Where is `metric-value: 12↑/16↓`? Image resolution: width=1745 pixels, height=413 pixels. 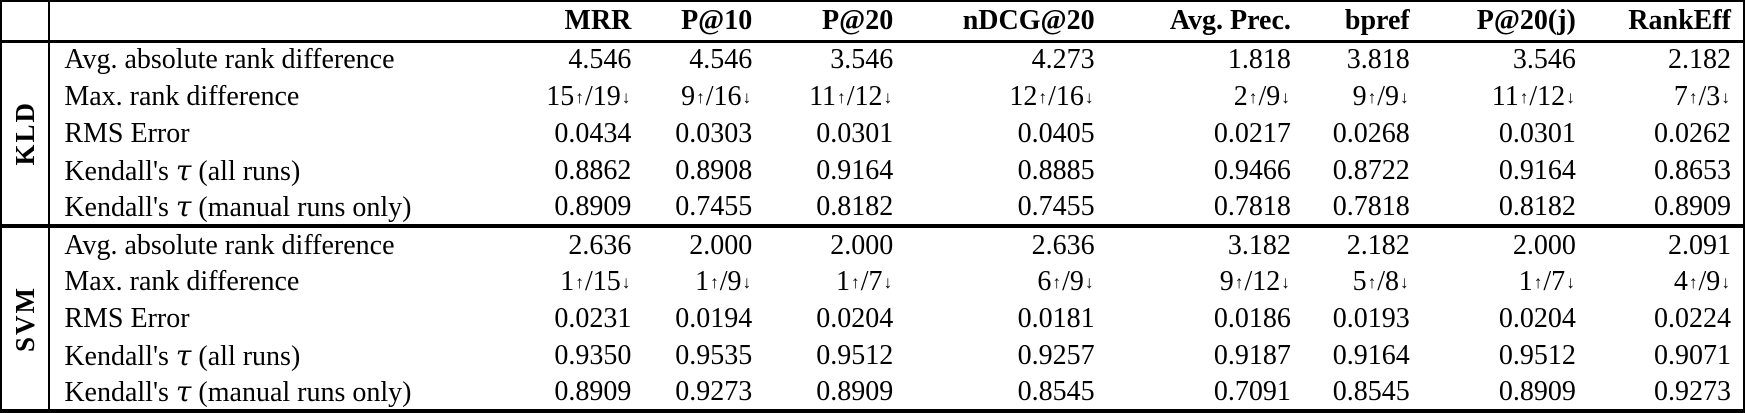
metric-value: 12↑/16↓ is located at coordinates (1051, 96).